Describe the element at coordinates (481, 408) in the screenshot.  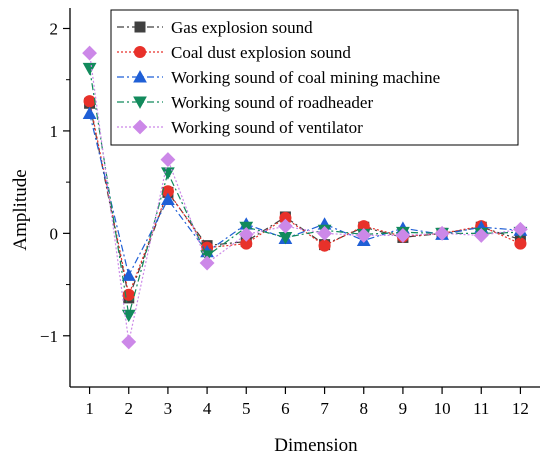
I see `x-tick-label: 11` at that location.